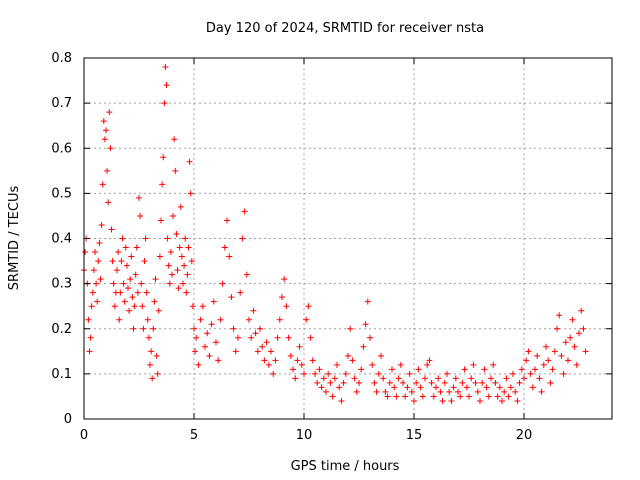 The width and height of the screenshot is (640, 480). Describe the element at coordinates (194, 435) in the screenshot. I see `x-tick-label: 5` at that location.